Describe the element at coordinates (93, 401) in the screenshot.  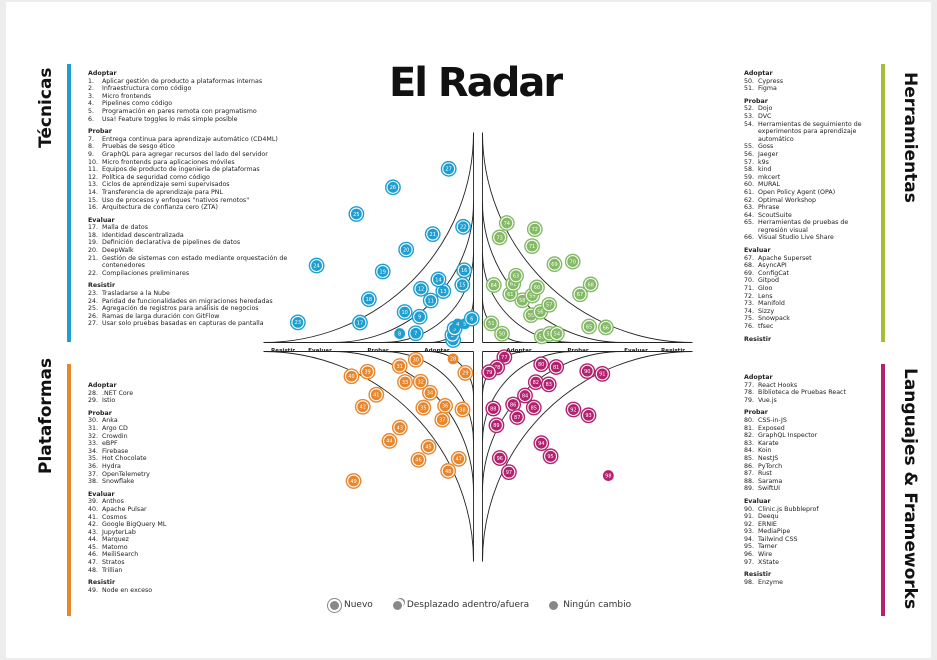
I see `item-number: 29.` at that location.